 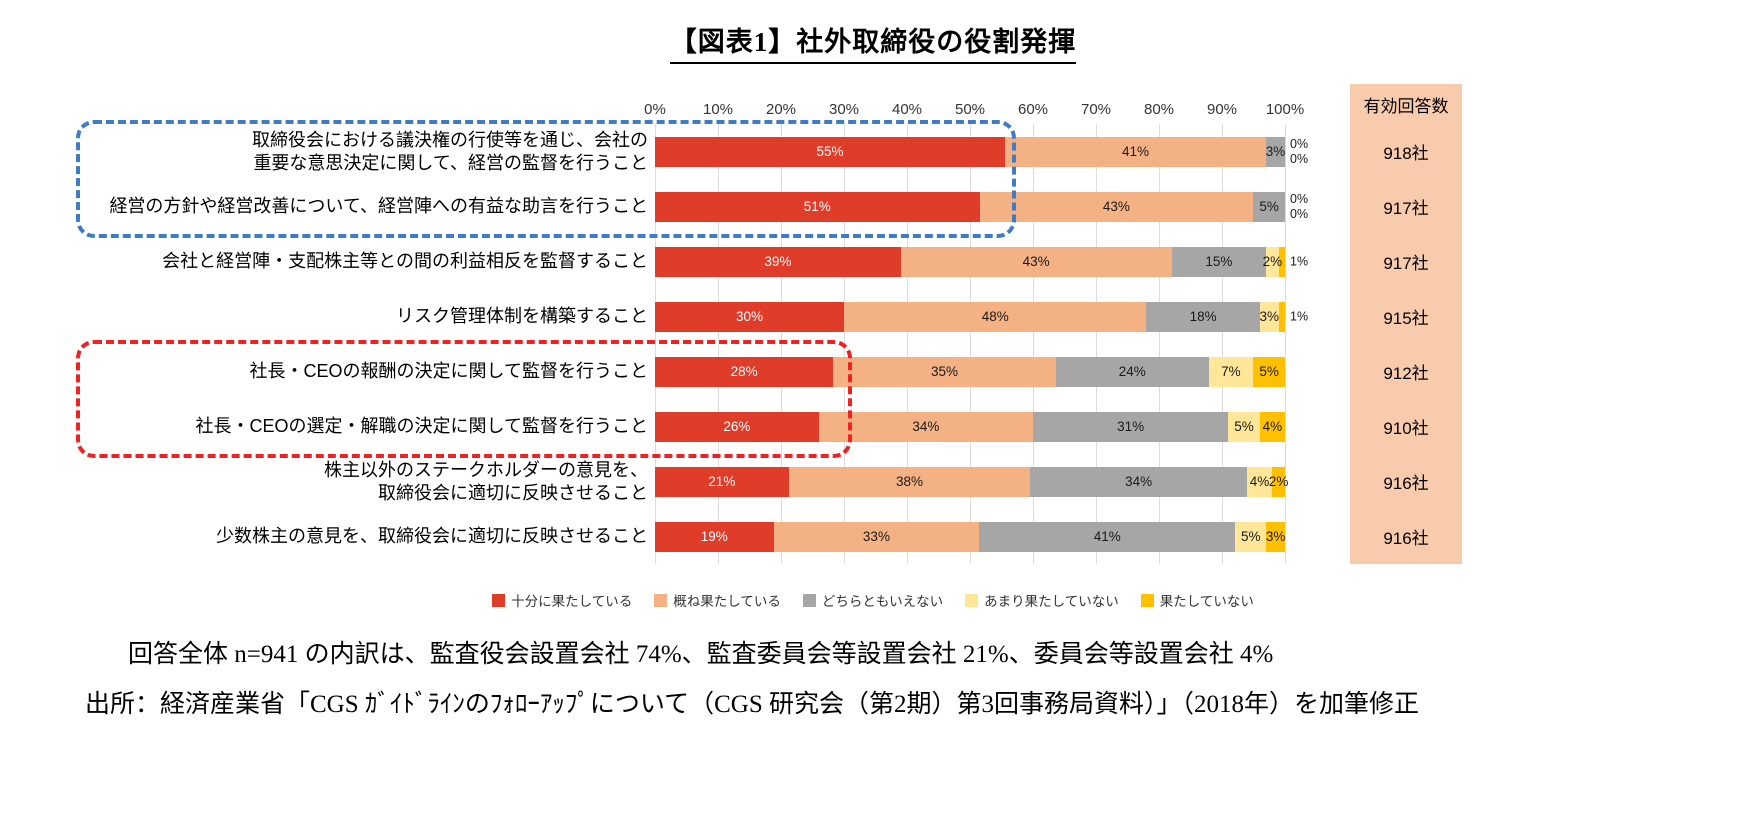 I want to click on segment-value-label: 26%, so click(x=737, y=426).